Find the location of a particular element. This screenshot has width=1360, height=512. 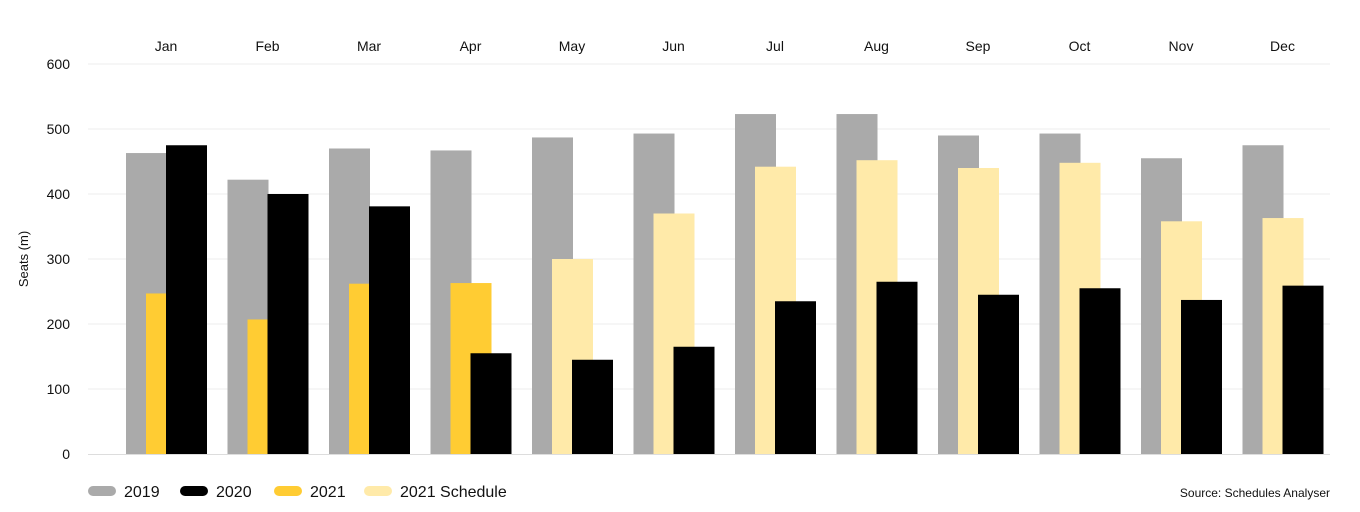

x-axis-labels: Jan Feb Mar Apr May Jun Jul Aug Sep Oct Nov Dec is located at coordinates (725, 46).